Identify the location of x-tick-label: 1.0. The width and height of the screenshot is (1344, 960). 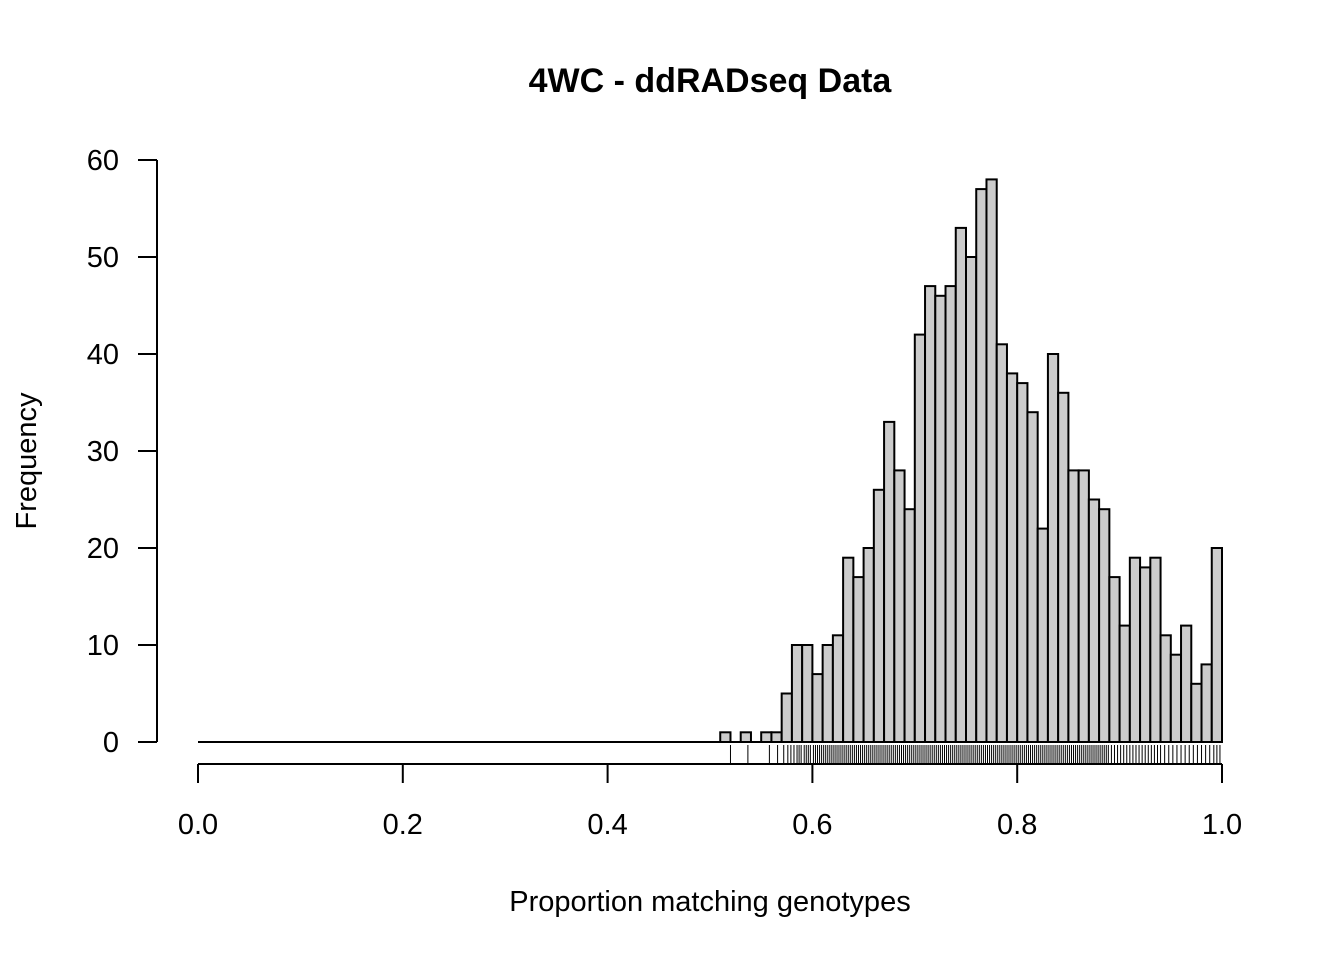
(1222, 825).